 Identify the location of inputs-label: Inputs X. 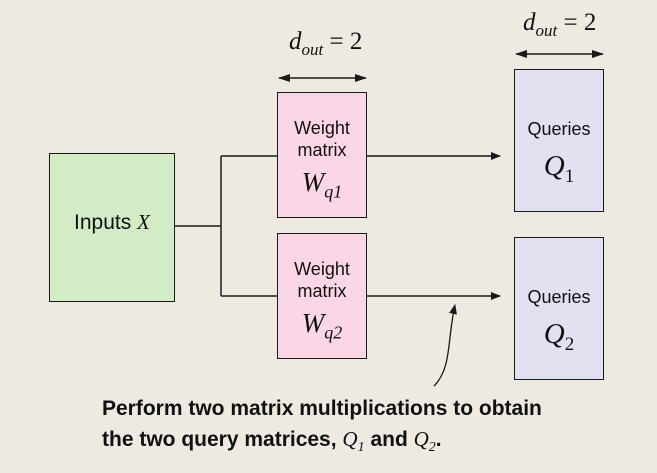
(112, 222).